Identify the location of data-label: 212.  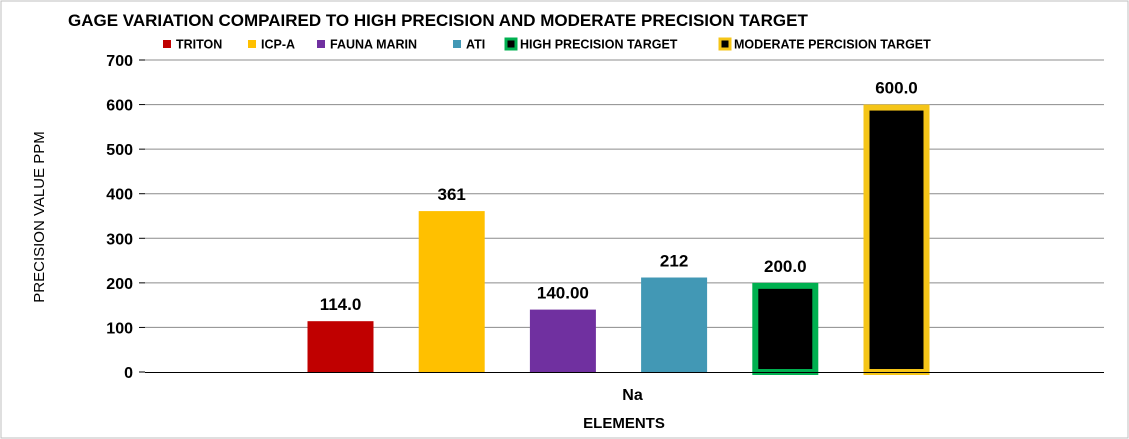
(674, 261).